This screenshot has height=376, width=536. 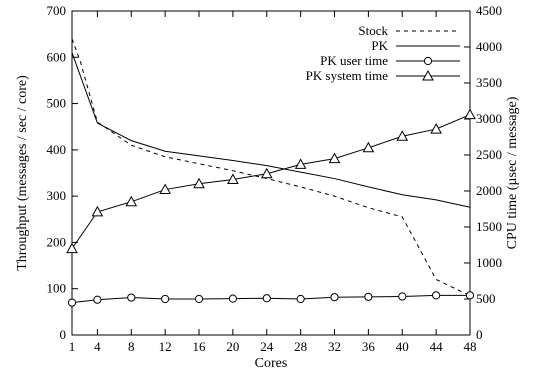 What do you see at coordinates (267, 346) in the screenshot?
I see `x-tick-label: 24` at bounding box center [267, 346].